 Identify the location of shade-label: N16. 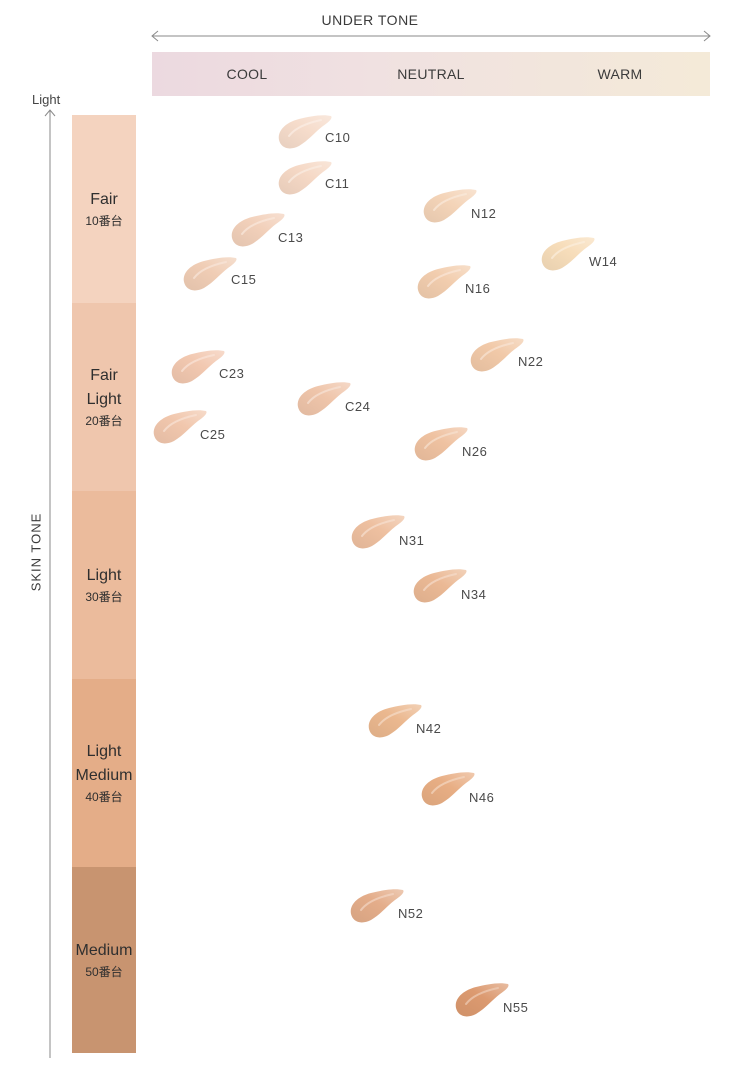
(478, 288).